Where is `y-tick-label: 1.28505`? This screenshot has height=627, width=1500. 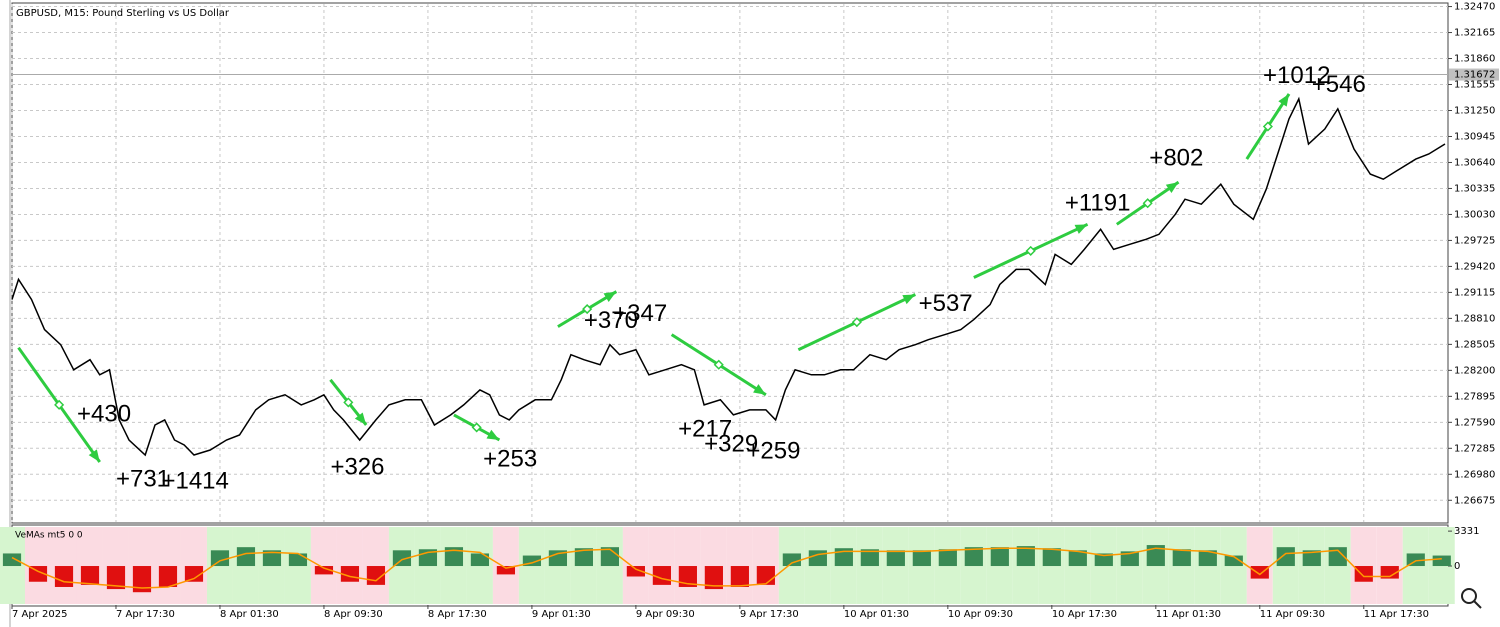 y-tick-label: 1.28505 is located at coordinates (1474, 344).